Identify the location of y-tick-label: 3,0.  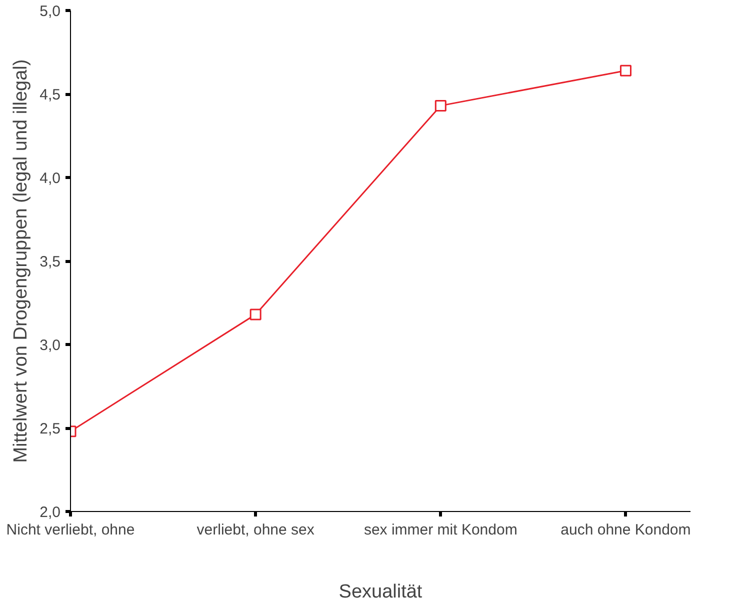
(50, 345).